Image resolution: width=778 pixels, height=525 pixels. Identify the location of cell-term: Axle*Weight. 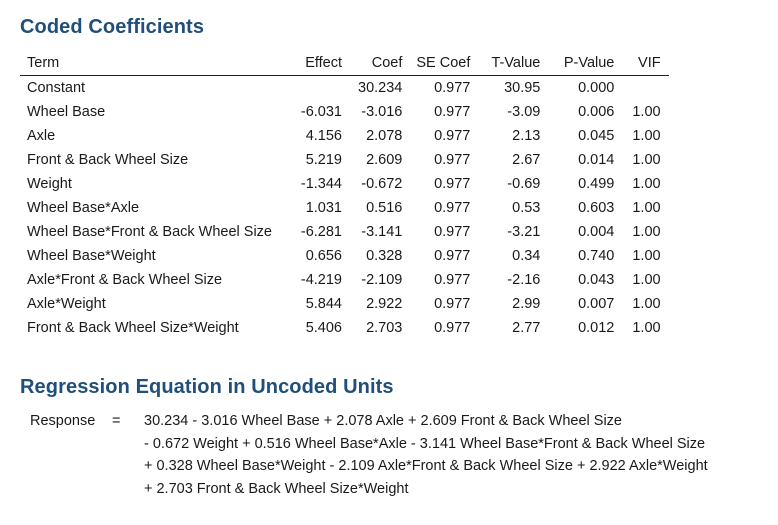
(66, 304).